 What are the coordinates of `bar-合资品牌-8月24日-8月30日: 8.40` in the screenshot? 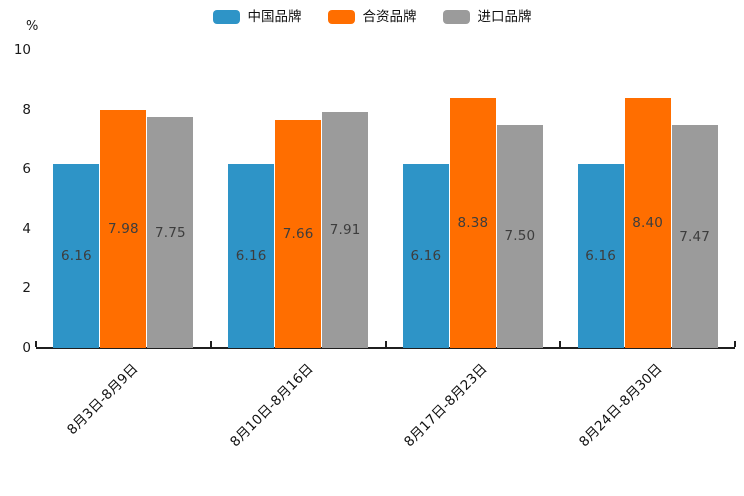 It's located at (647, 222).